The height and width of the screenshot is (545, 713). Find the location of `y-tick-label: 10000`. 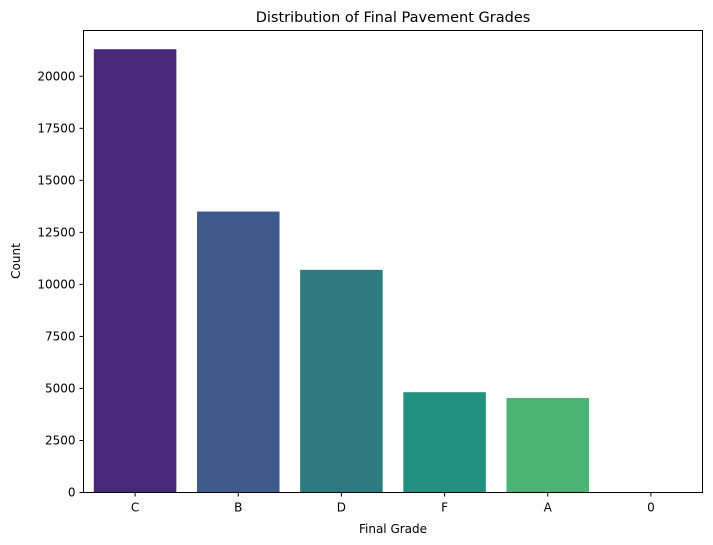

y-tick-label: 10000 is located at coordinates (56, 284).